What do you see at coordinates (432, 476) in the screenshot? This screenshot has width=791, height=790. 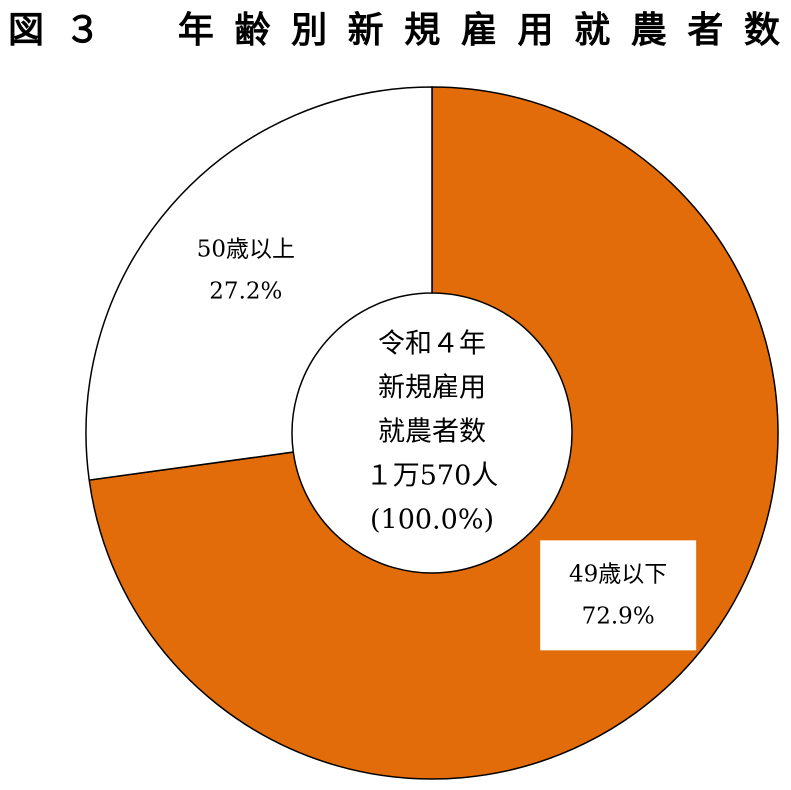 I see `center-text: １万570人` at bounding box center [432, 476].